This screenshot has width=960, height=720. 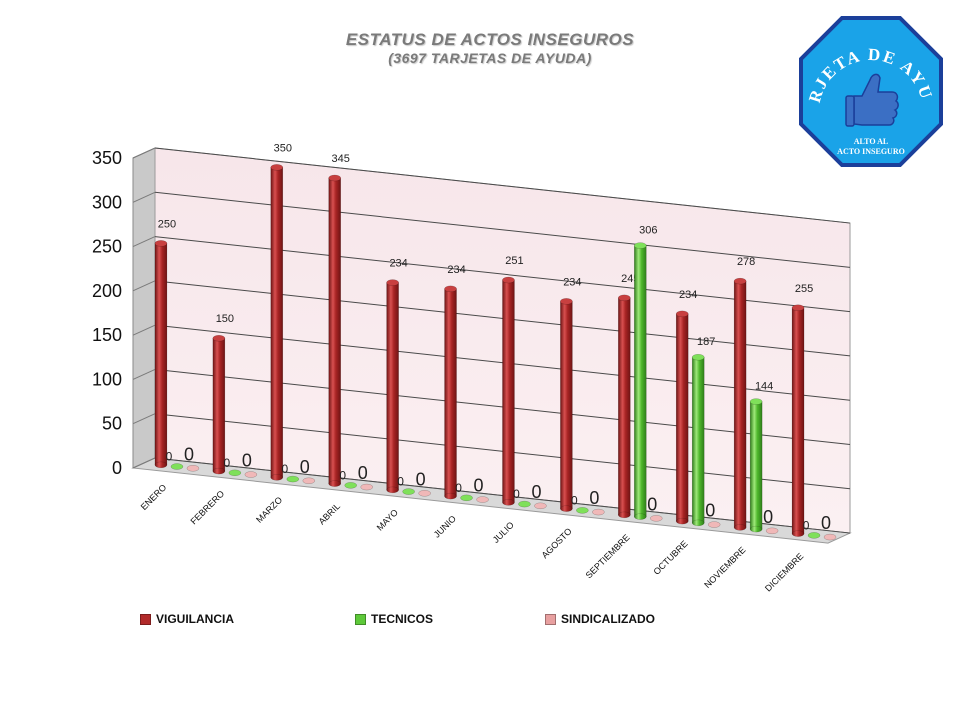 I want to click on bar-viguilancia-septiembre-base, so click(x=624, y=515).